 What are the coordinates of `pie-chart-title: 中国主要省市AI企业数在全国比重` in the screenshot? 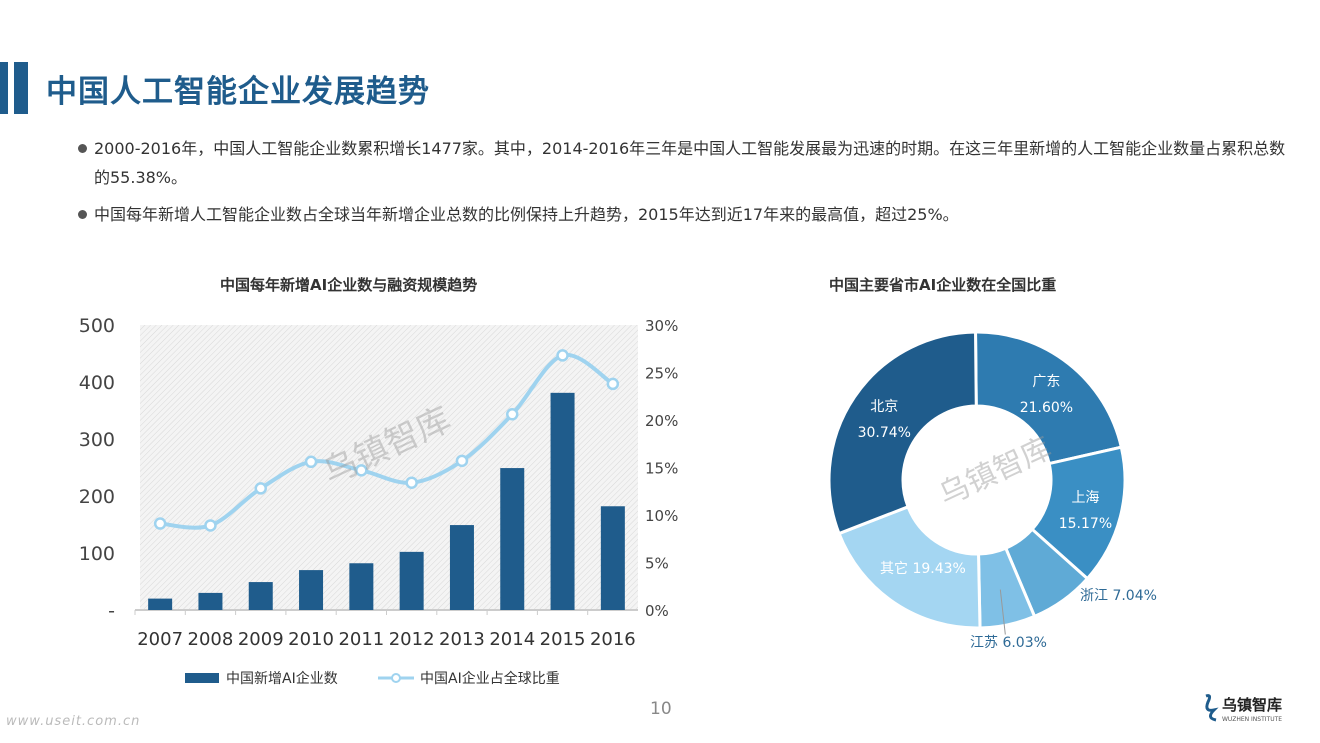 It's located at (943, 285).